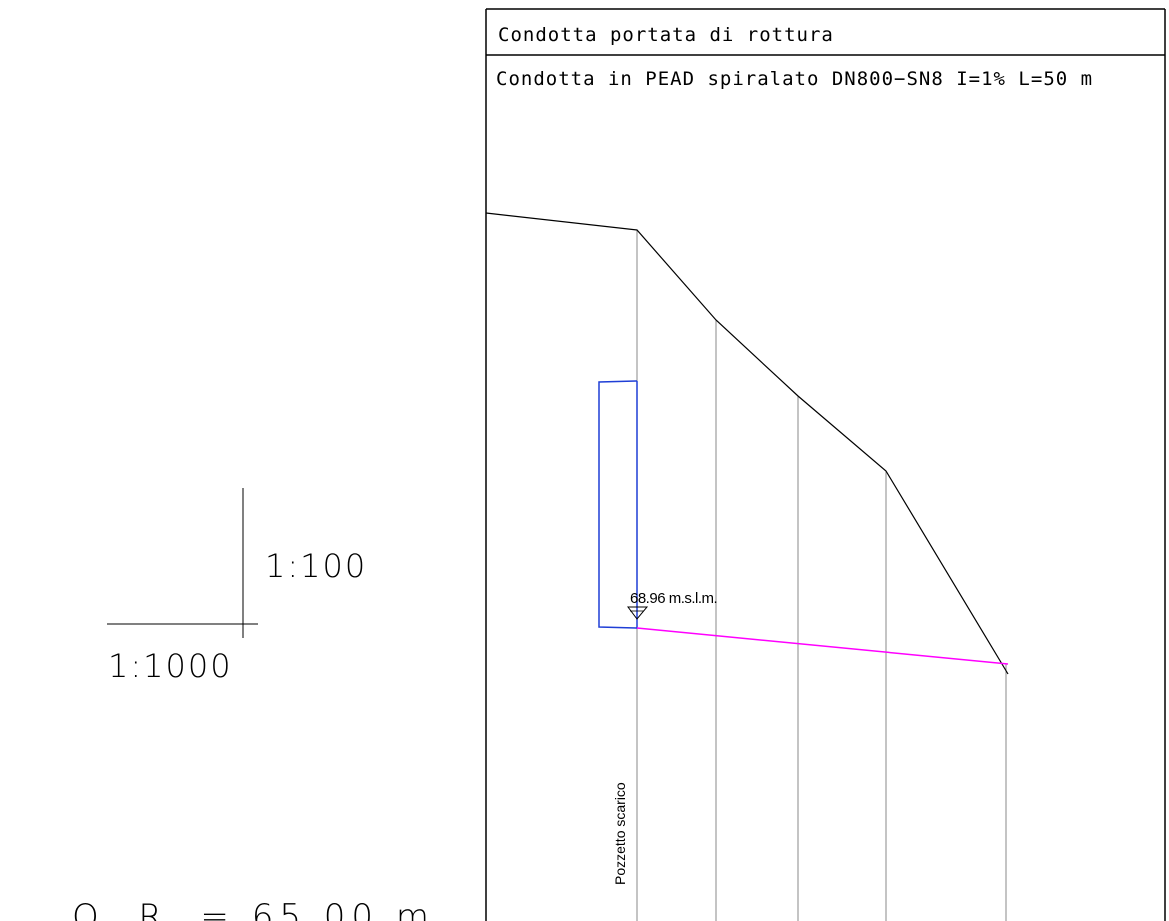  Describe the element at coordinates (170, 666) in the screenshot. I see `horizontal-scale-label: 1:1000` at that location.